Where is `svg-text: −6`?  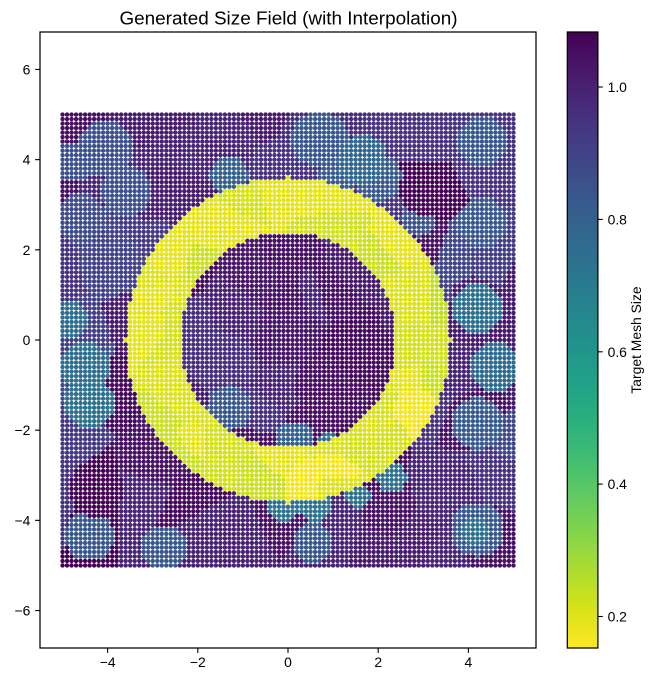
svg-text: −6 is located at coordinates (23, 611).